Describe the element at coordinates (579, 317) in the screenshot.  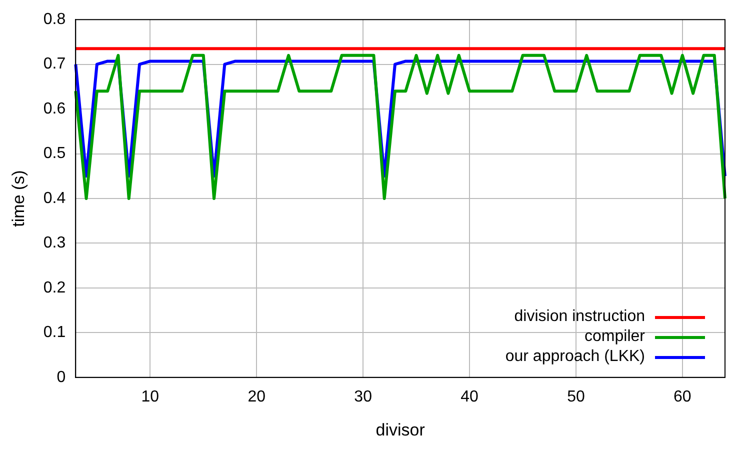
I see `legend-label: division instruction` at that location.